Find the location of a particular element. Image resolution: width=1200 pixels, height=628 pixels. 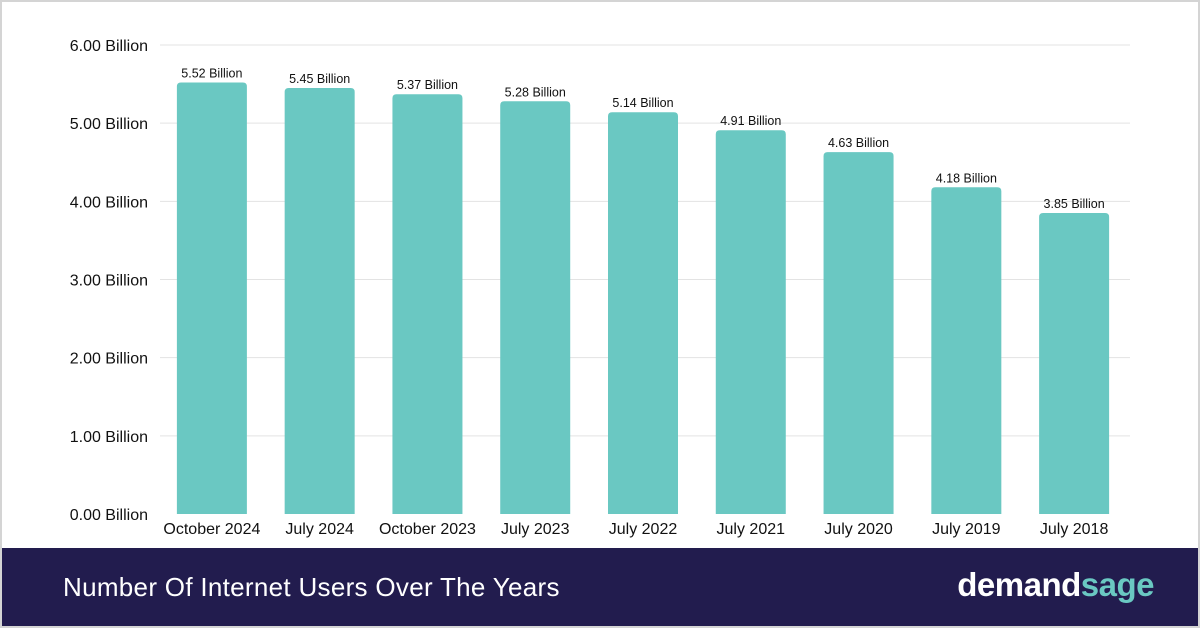

data-label: 4.91 Billion is located at coordinates (750, 121).